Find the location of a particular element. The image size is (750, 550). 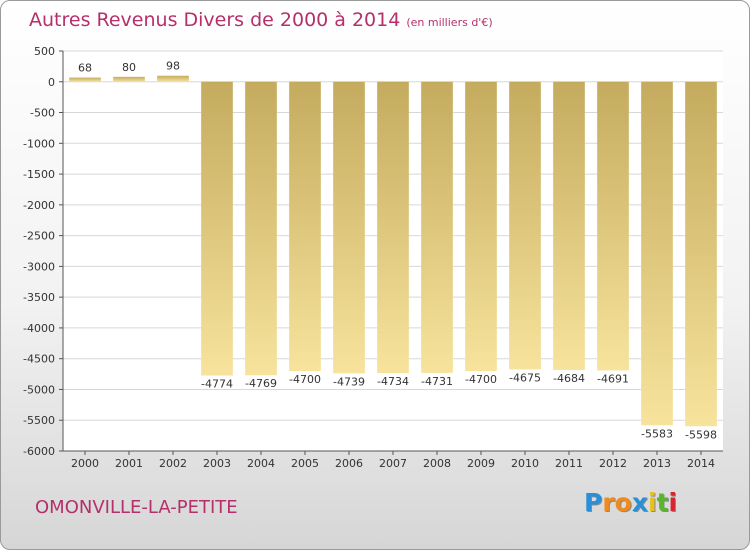

y-tick-label: -6000 is located at coordinates (39, 451).